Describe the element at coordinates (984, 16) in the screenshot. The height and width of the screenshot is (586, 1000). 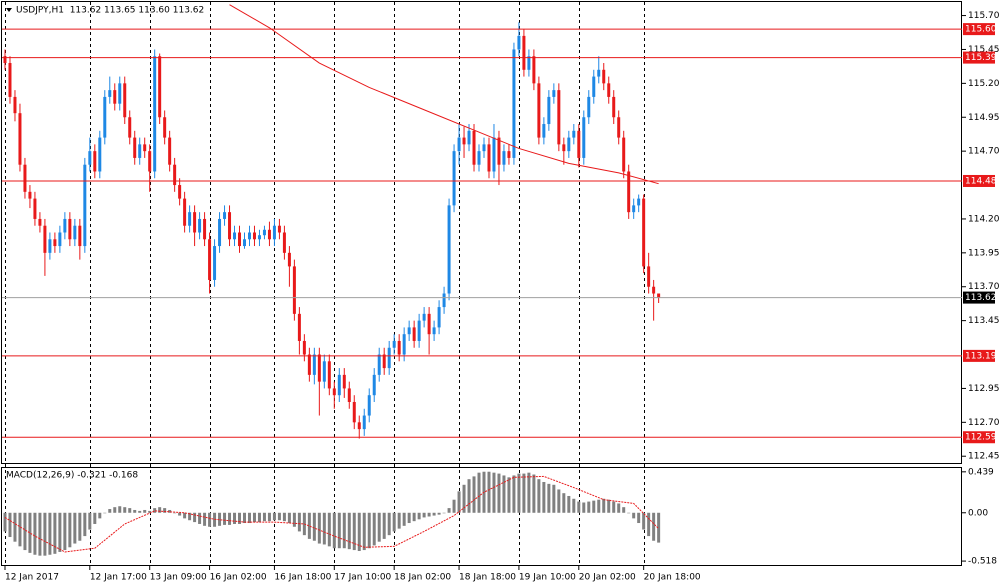
I see `y-tick-label: 115.70` at that location.